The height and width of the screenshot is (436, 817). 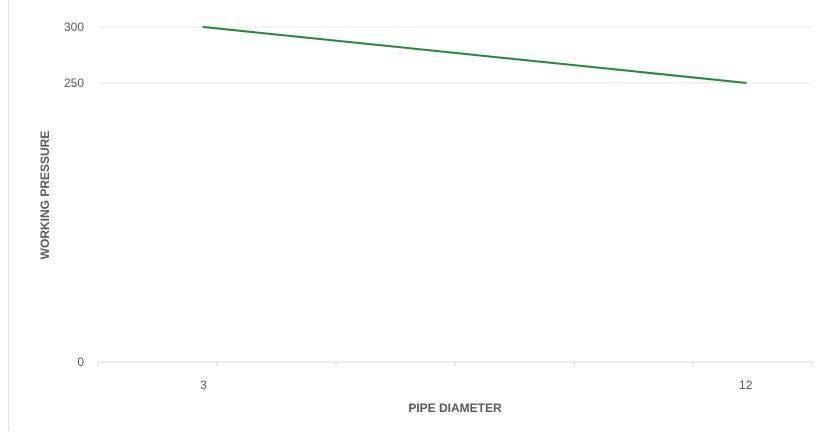 I want to click on y-tick-label: 300, so click(x=74, y=27).